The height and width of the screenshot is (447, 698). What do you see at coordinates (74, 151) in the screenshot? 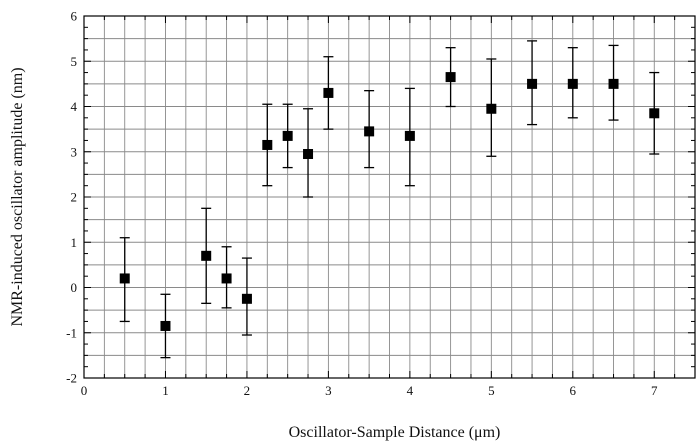
I see `y-tick-label: 3` at bounding box center [74, 151].